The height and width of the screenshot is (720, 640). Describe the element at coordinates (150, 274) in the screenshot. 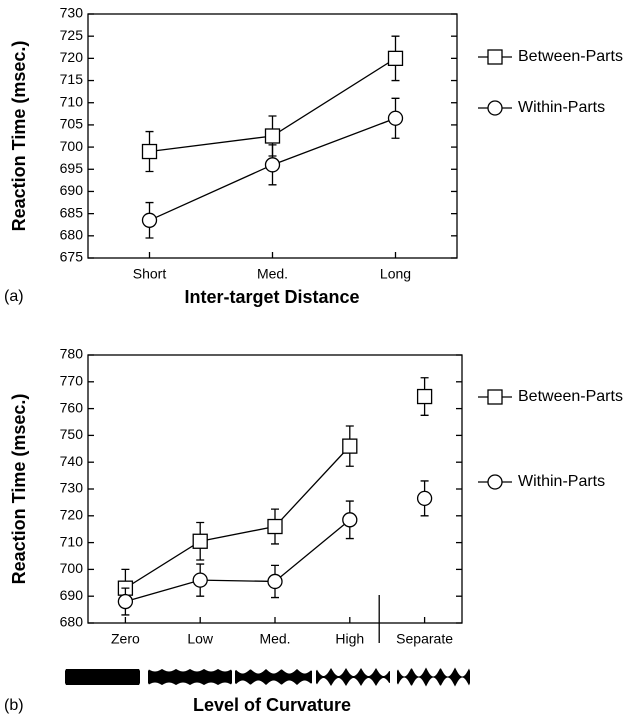

I see `x-tick-label: Short` at that location.